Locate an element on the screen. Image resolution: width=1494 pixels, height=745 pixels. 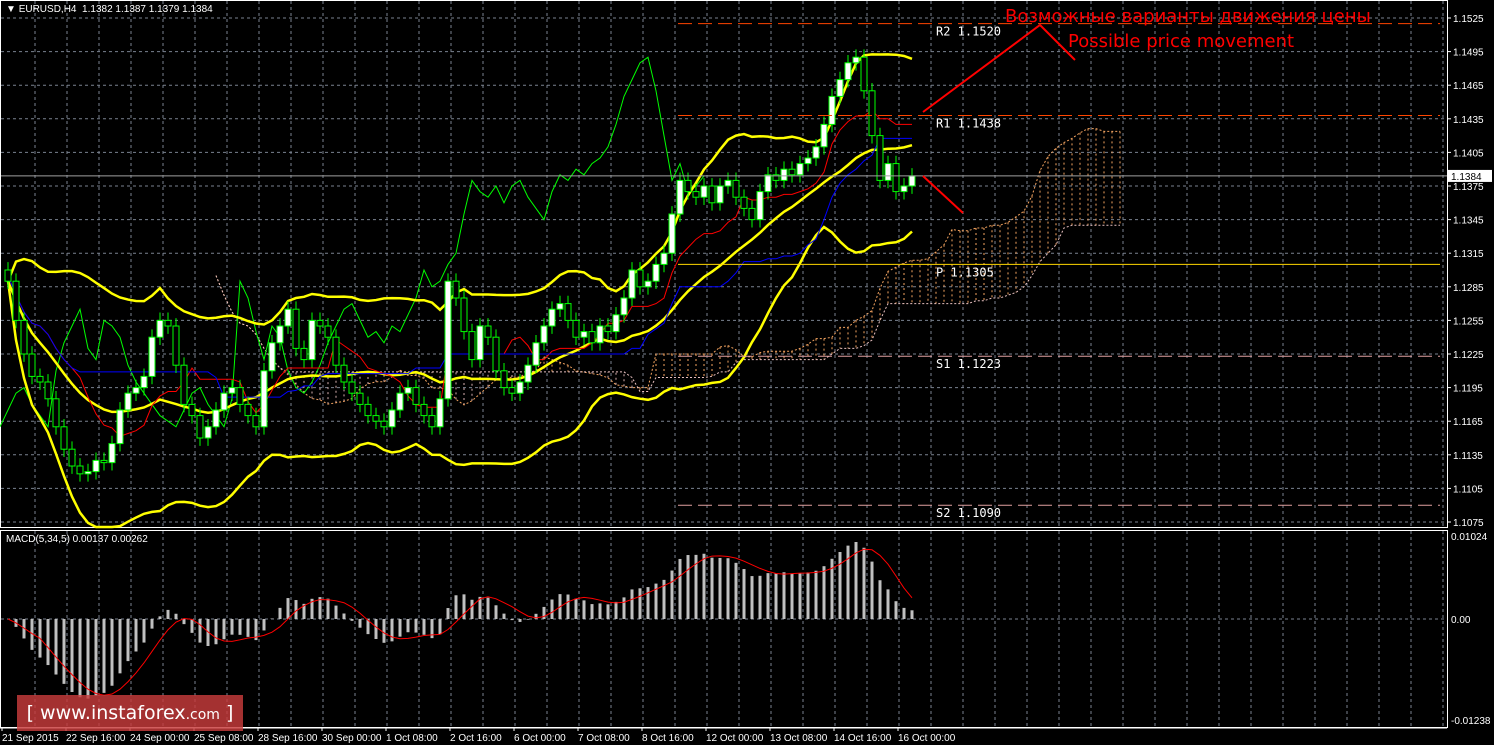
x-tick-label: 8 Oct 16:00 is located at coordinates (668, 738).